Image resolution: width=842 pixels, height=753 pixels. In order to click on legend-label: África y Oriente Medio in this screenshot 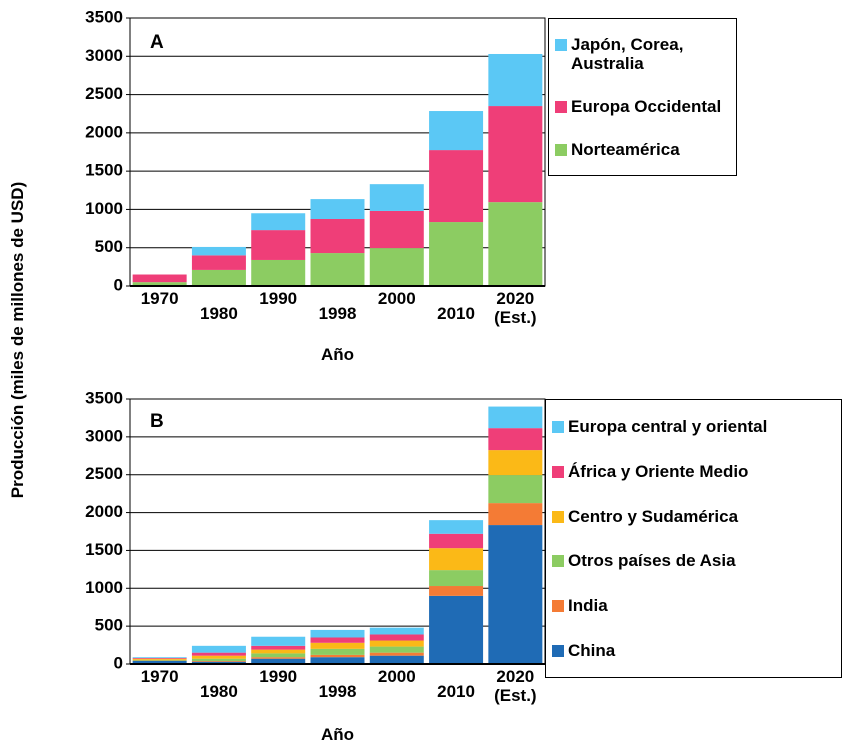, I will do `click(658, 471)`.